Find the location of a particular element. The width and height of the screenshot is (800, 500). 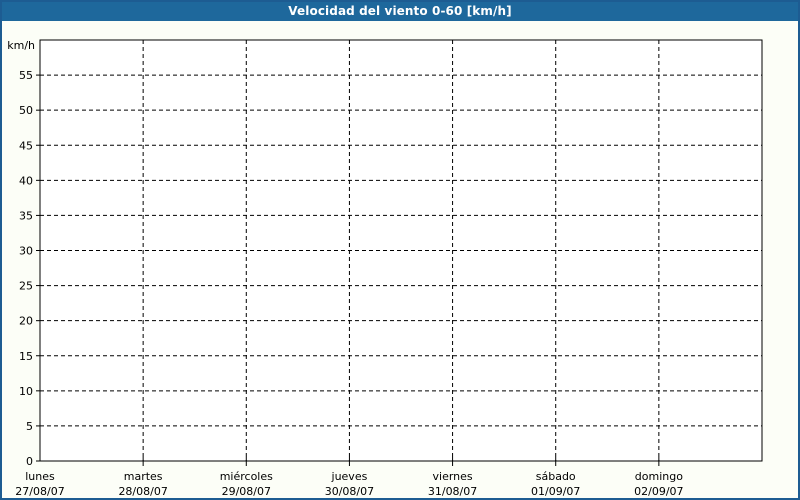

x-axis-day-label: jueves is located at coordinates (349, 476).